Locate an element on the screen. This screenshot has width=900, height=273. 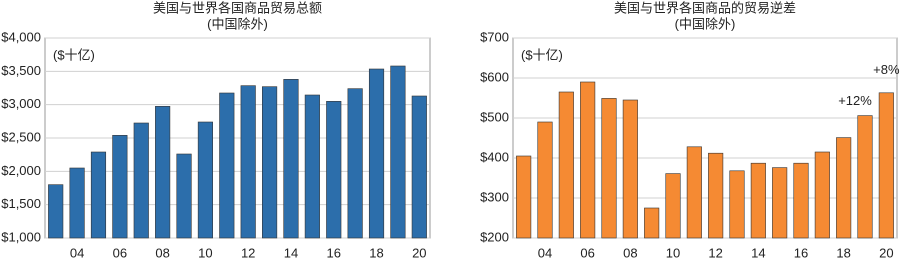
y-tick-label: $200 is located at coordinates (494, 236).